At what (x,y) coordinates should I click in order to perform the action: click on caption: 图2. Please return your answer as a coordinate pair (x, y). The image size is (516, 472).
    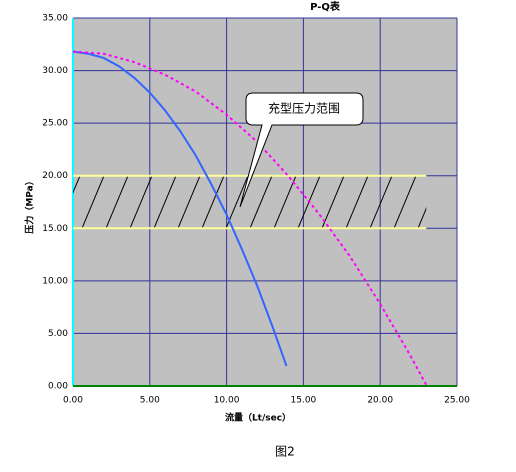
    Looking at the image, I should click on (285, 452).